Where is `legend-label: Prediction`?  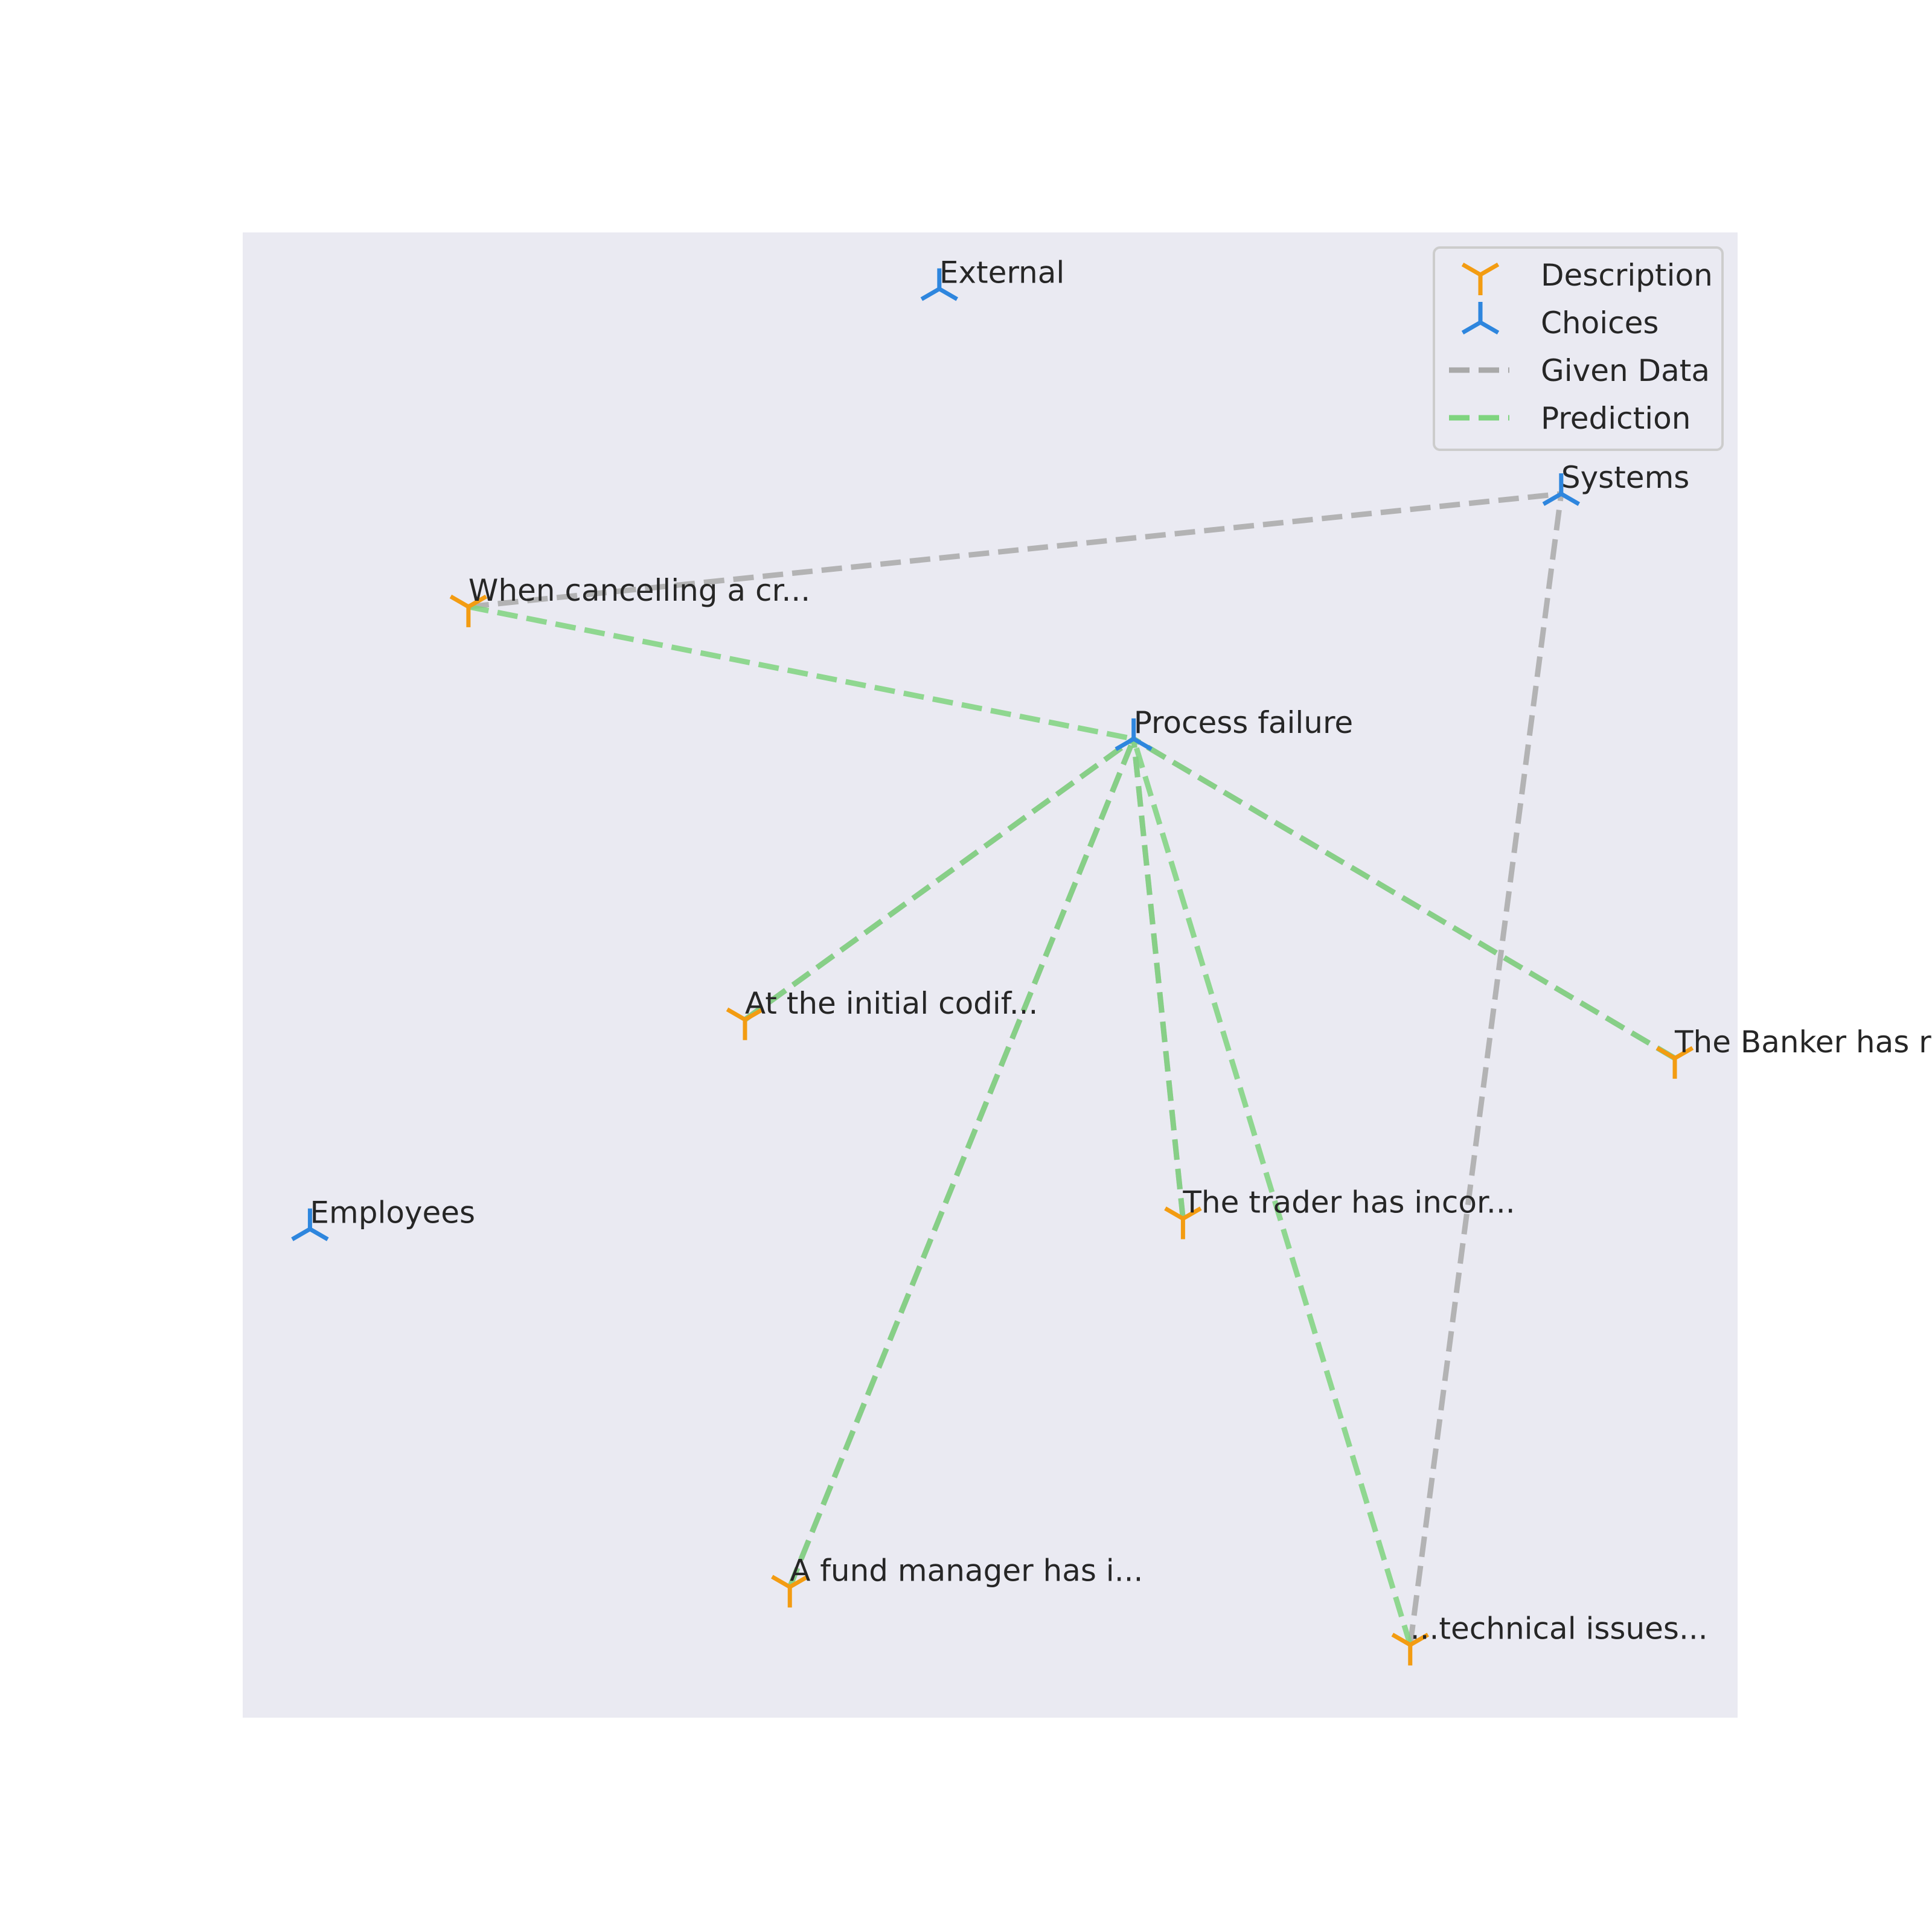 legend-label: Prediction is located at coordinates (1615, 418).